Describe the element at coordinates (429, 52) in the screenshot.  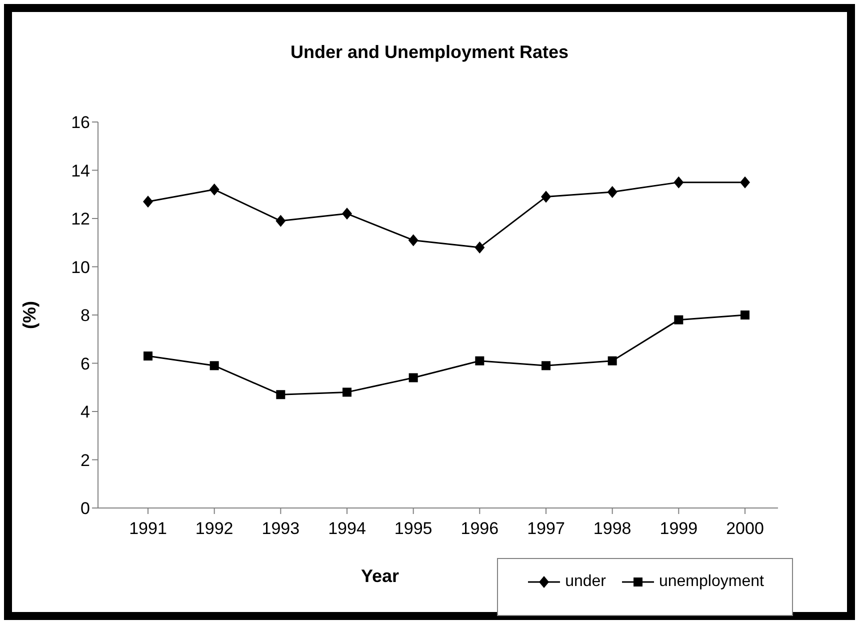
I see `chart-title: Under and Unemployment Rates` at that location.